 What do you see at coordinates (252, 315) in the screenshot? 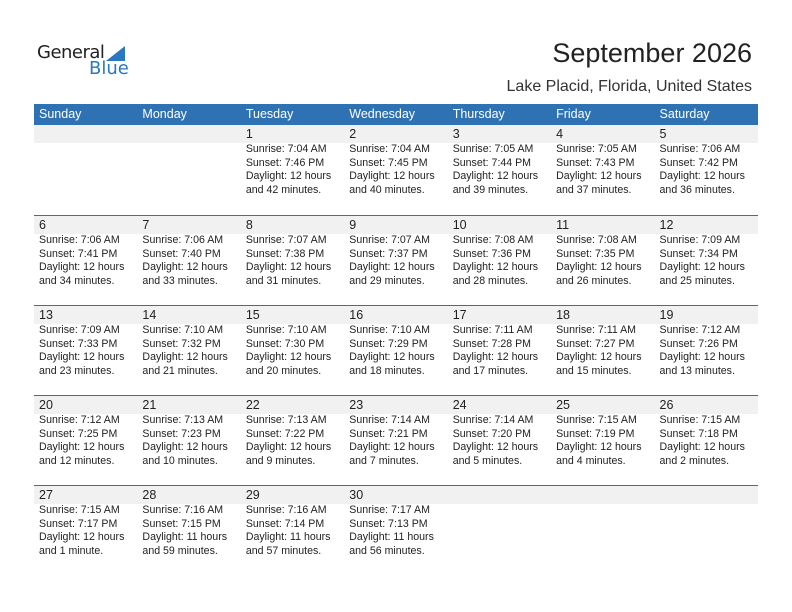
I see `day-number: 15` at bounding box center [252, 315].